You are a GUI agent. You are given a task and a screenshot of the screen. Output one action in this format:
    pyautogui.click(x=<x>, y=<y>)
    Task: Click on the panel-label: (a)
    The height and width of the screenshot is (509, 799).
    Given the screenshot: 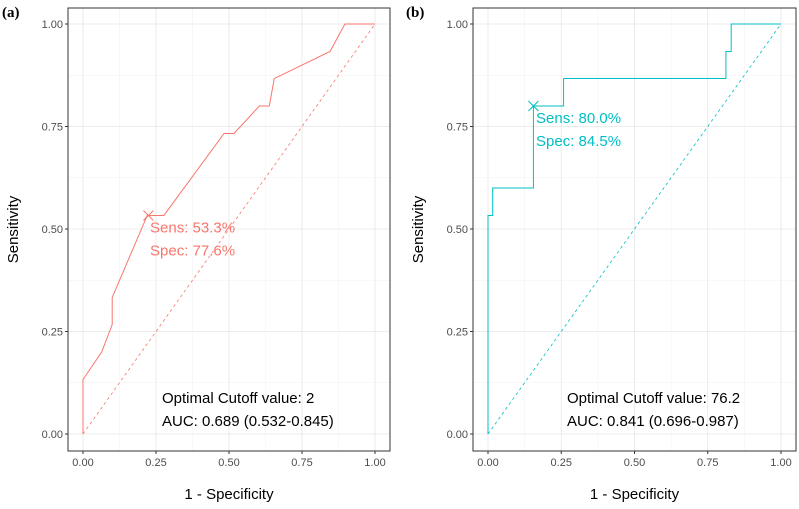 What is the action you would take?
    pyautogui.click(x=11, y=13)
    